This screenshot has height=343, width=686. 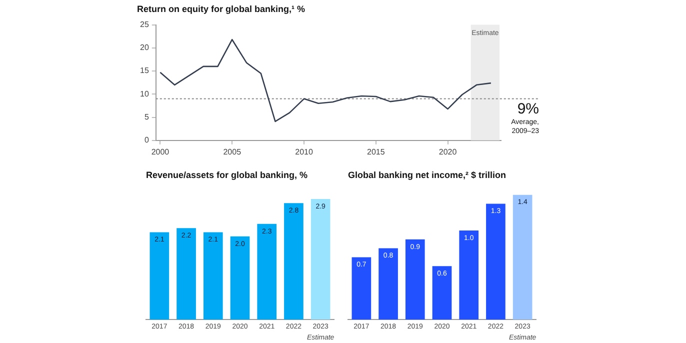 What do you see at coordinates (160, 151) in the screenshot?
I see `x-tick-label: 2000` at bounding box center [160, 151].